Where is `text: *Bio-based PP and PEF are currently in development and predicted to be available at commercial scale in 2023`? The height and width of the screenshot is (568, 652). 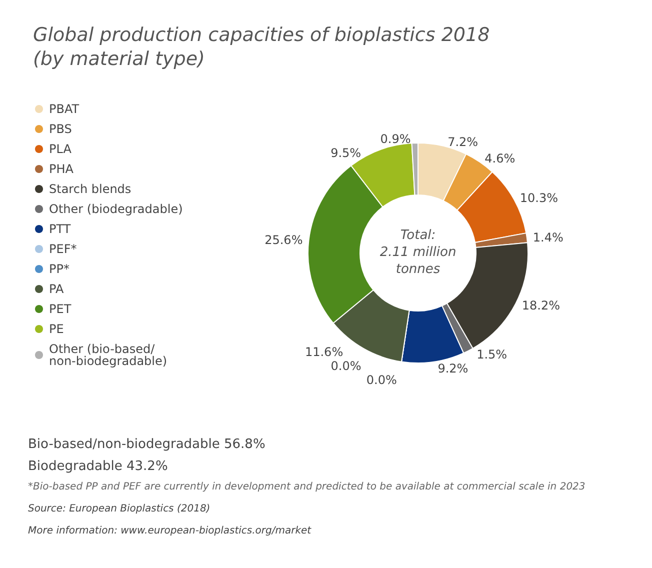
text: *Bio-based PP and PEF are currently in development and predicted to be available at commercial scale in 2023 is located at coordinates (307, 487).